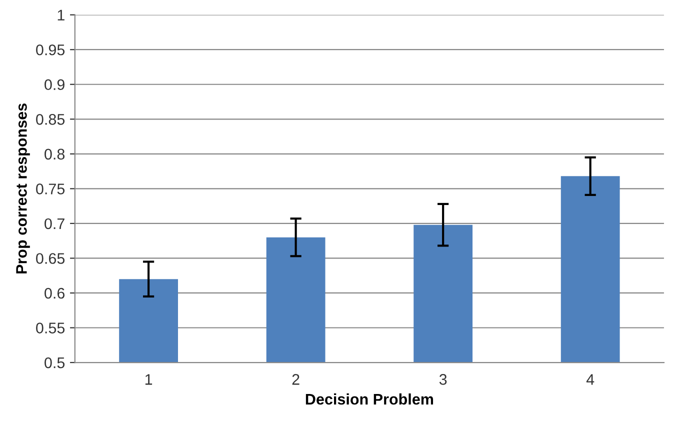 This screenshot has width=681, height=424. Describe the element at coordinates (54, 362) in the screenshot. I see `y-tick-label: 0.5` at that location.